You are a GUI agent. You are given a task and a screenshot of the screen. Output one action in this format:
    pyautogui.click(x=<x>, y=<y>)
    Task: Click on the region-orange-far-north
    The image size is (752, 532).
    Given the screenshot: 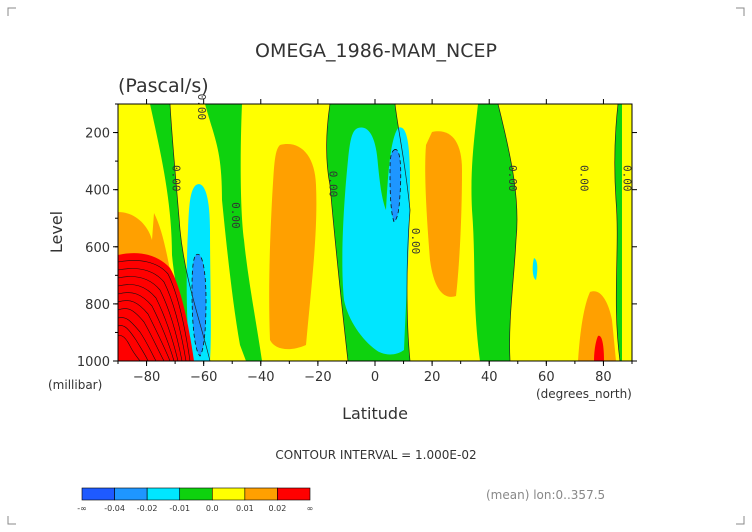 What is the action you would take?
    pyautogui.click(x=597, y=326)
    